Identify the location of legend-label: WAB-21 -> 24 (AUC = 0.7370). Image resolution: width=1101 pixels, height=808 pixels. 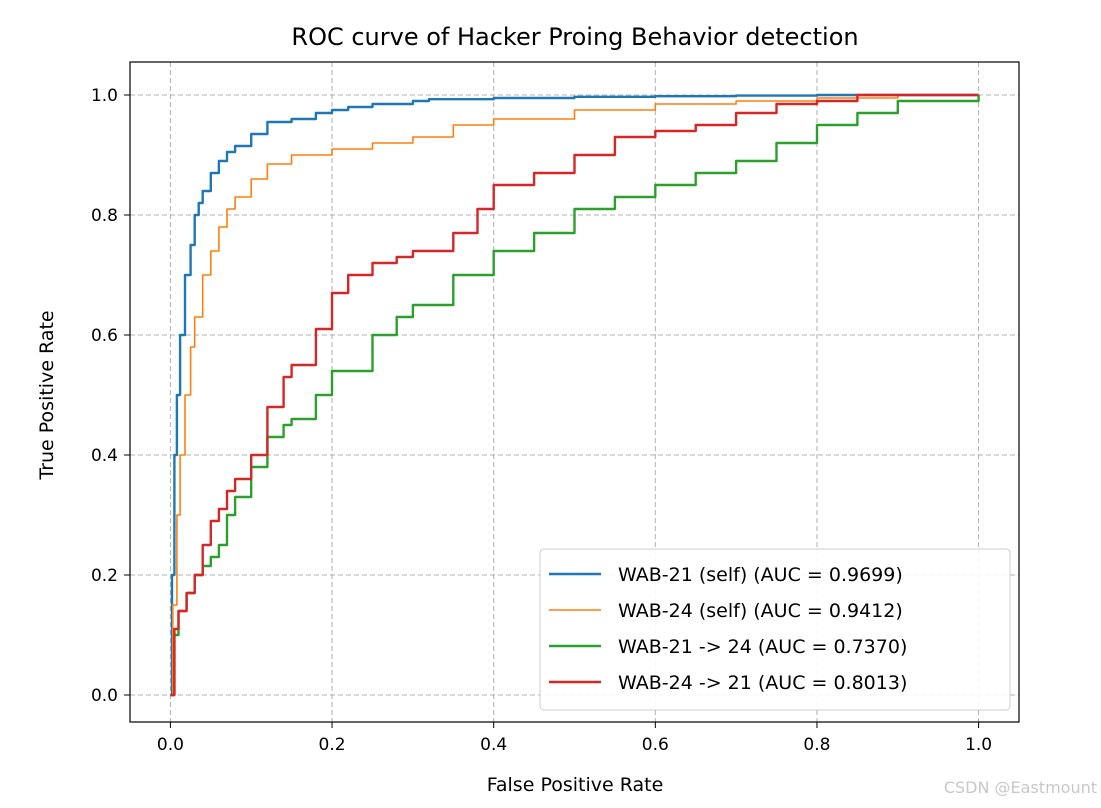
(762, 647).